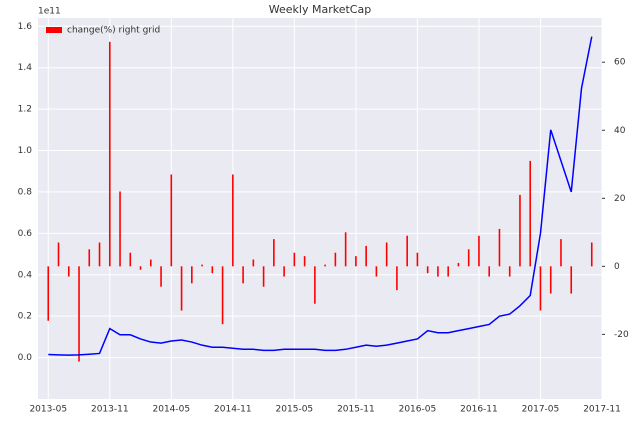 The image size is (640, 425). What do you see at coordinates (25, 151) in the screenshot?
I see `y-tick-label: 1.0` at bounding box center [25, 151].